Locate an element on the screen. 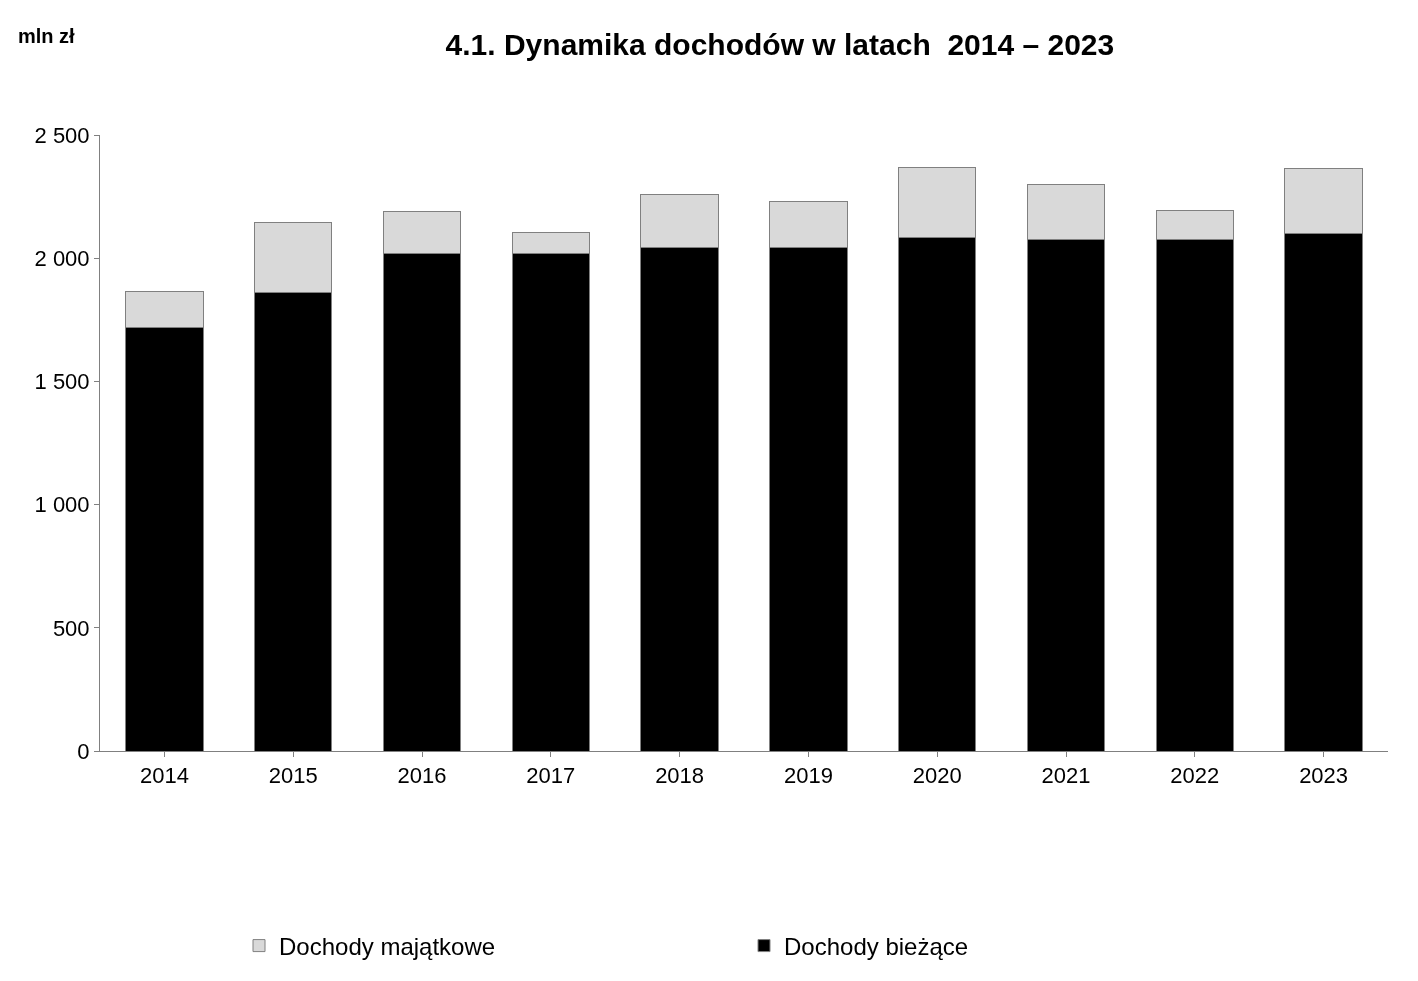 This screenshot has width=1418, height=981. x-tick-label: 2019 is located at coordinates (808, 776).